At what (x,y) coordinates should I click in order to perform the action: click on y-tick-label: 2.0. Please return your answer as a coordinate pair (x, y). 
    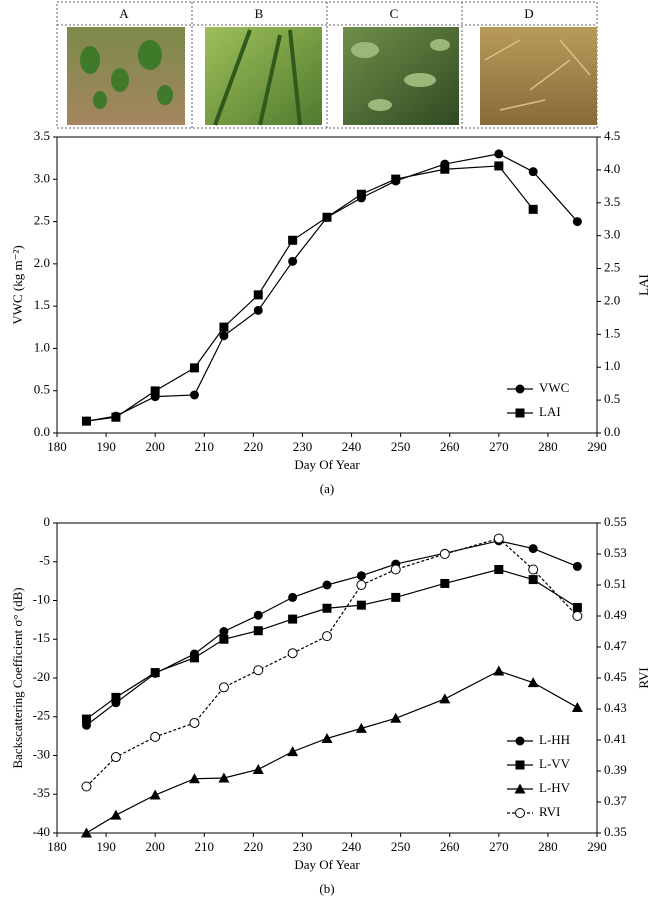
    Looking at the image, I should click on (42, 262).